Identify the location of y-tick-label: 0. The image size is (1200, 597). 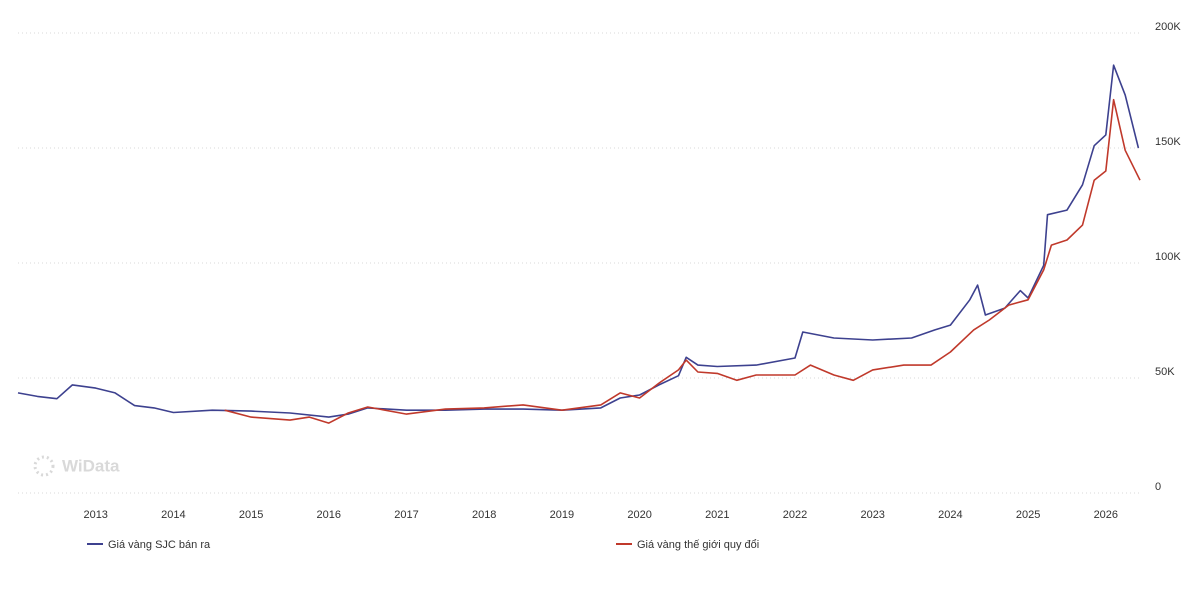
(1158, 487).